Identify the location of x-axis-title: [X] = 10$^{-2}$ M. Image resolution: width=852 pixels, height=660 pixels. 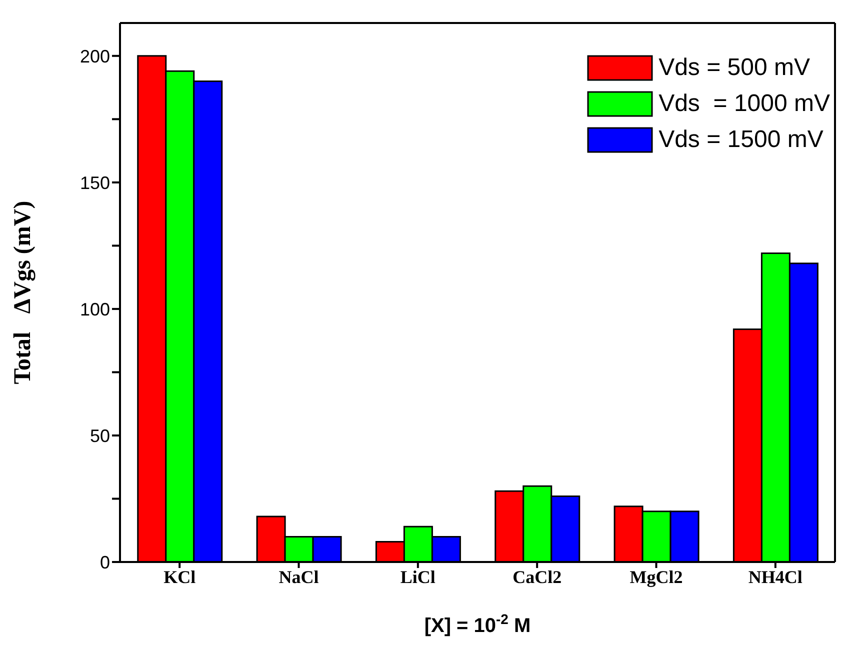
(477, 624).